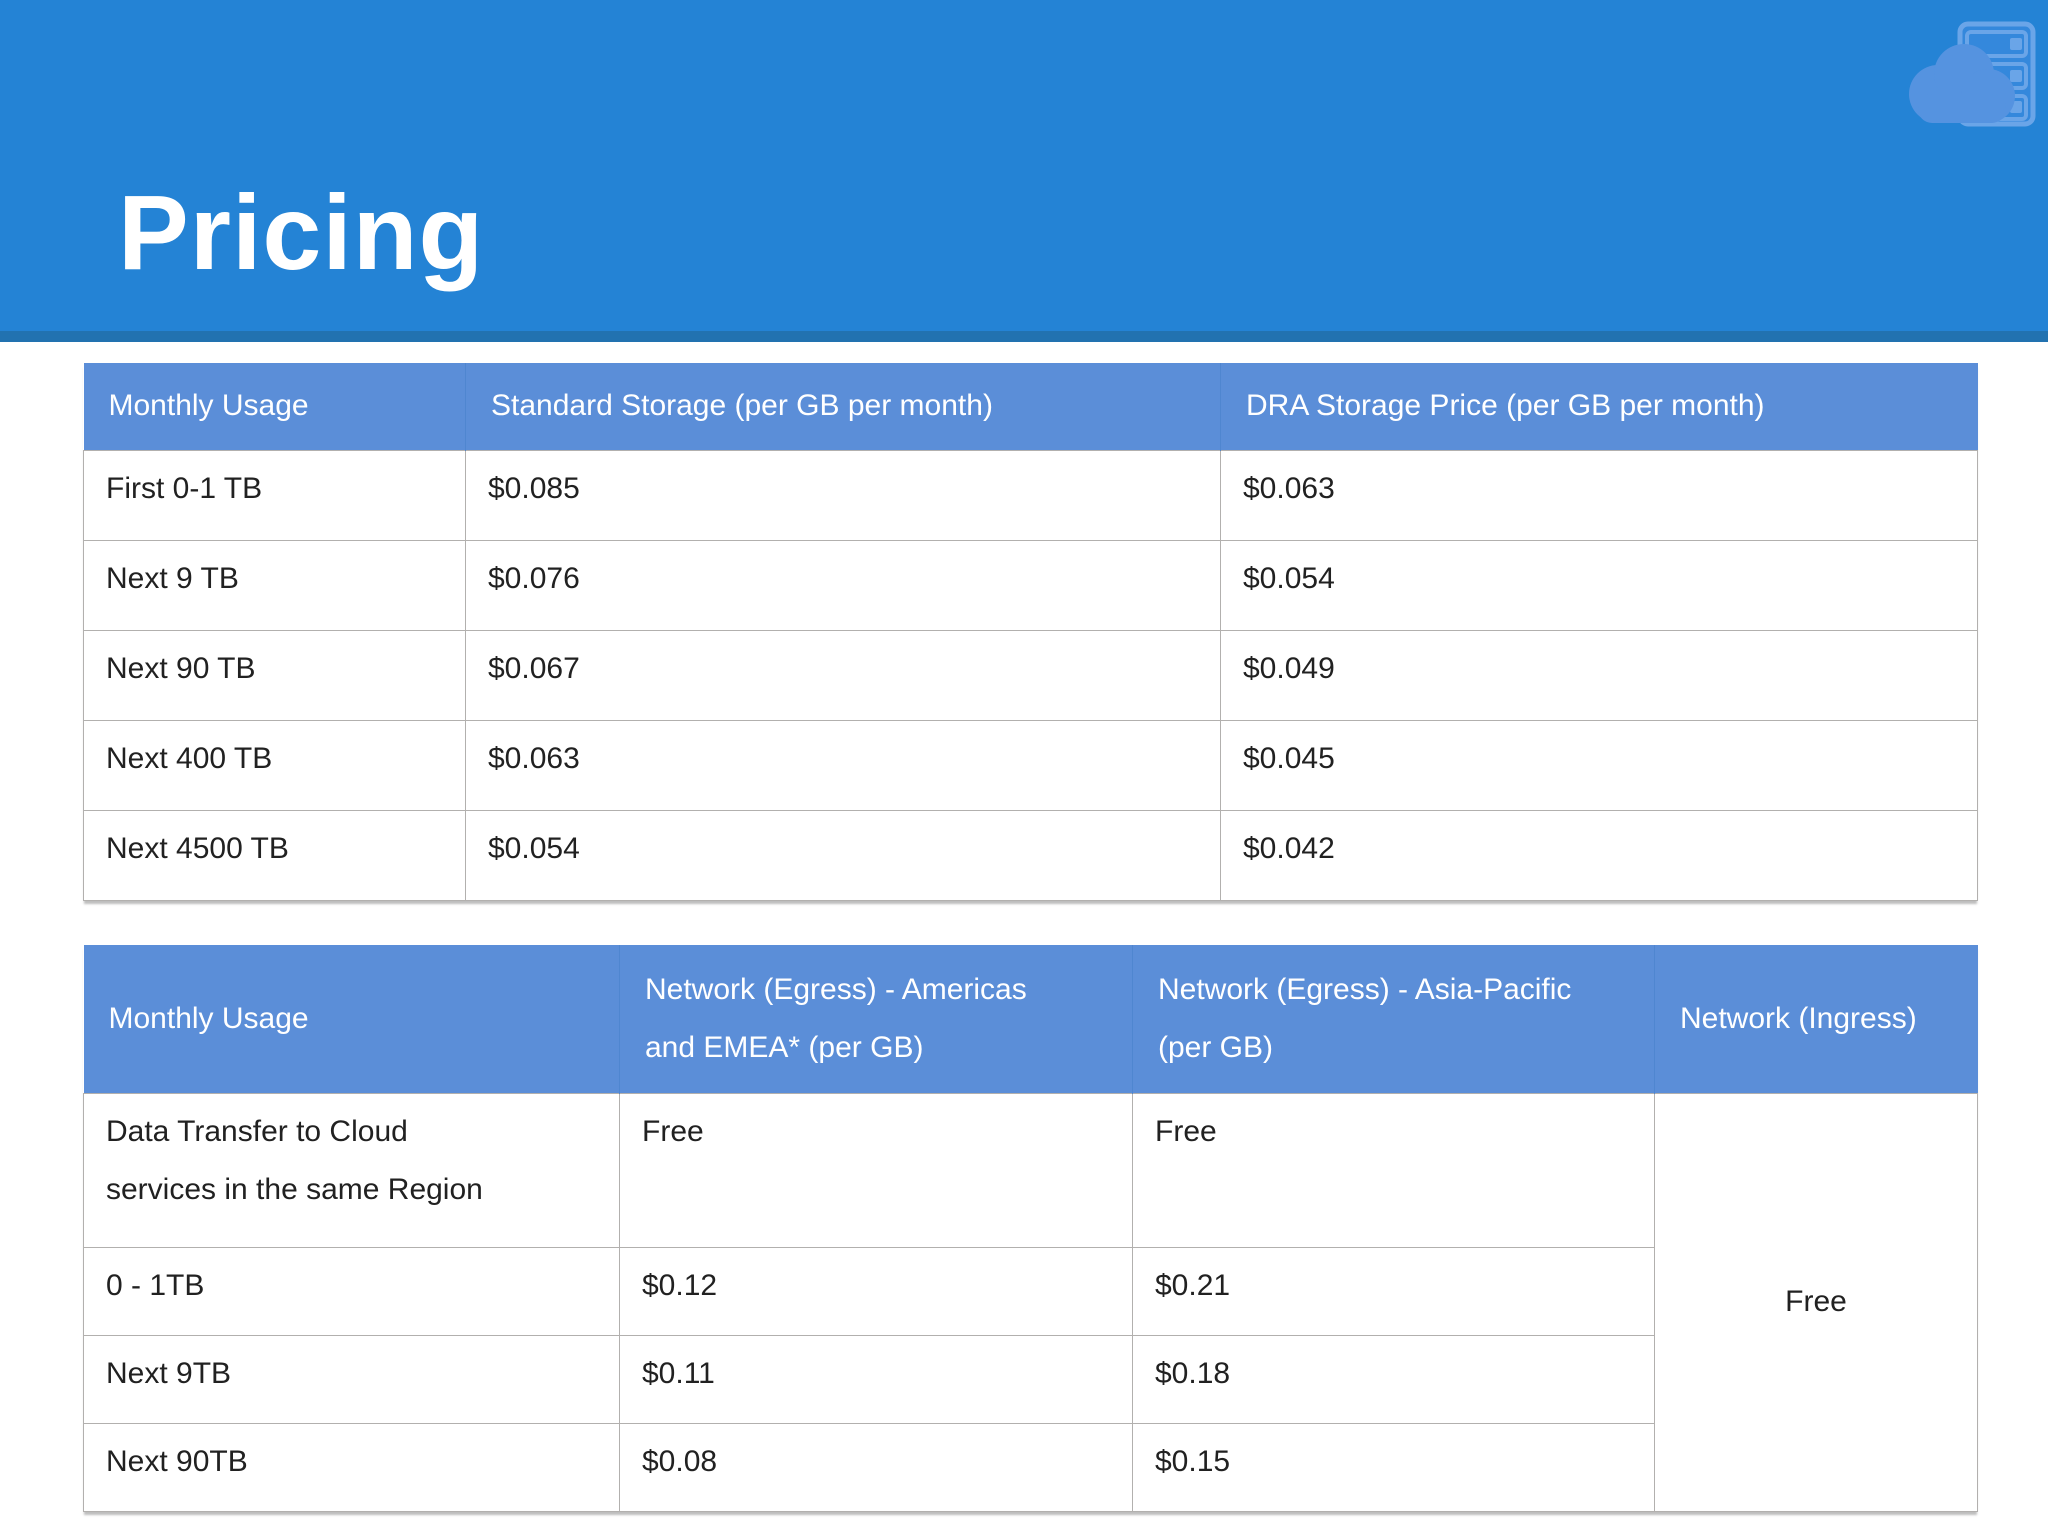  I want to click on table-row: Next 90 TB $0.067 $0.049, so click(1030, 675).